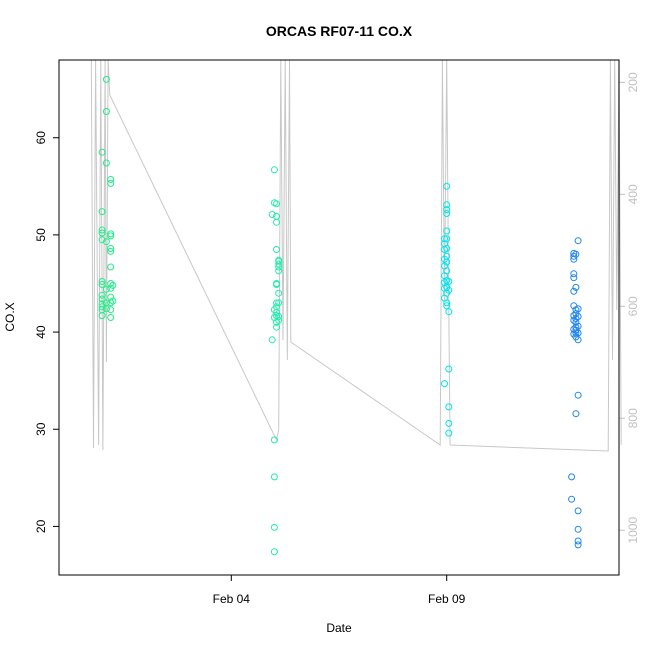 Image resolution: width=650 pixels, height=650 pixels. What do you see at coordinates (232, 599) in the screenshot?
I see `x-tick-label: Feb 04` at bounding box center [232, 599].